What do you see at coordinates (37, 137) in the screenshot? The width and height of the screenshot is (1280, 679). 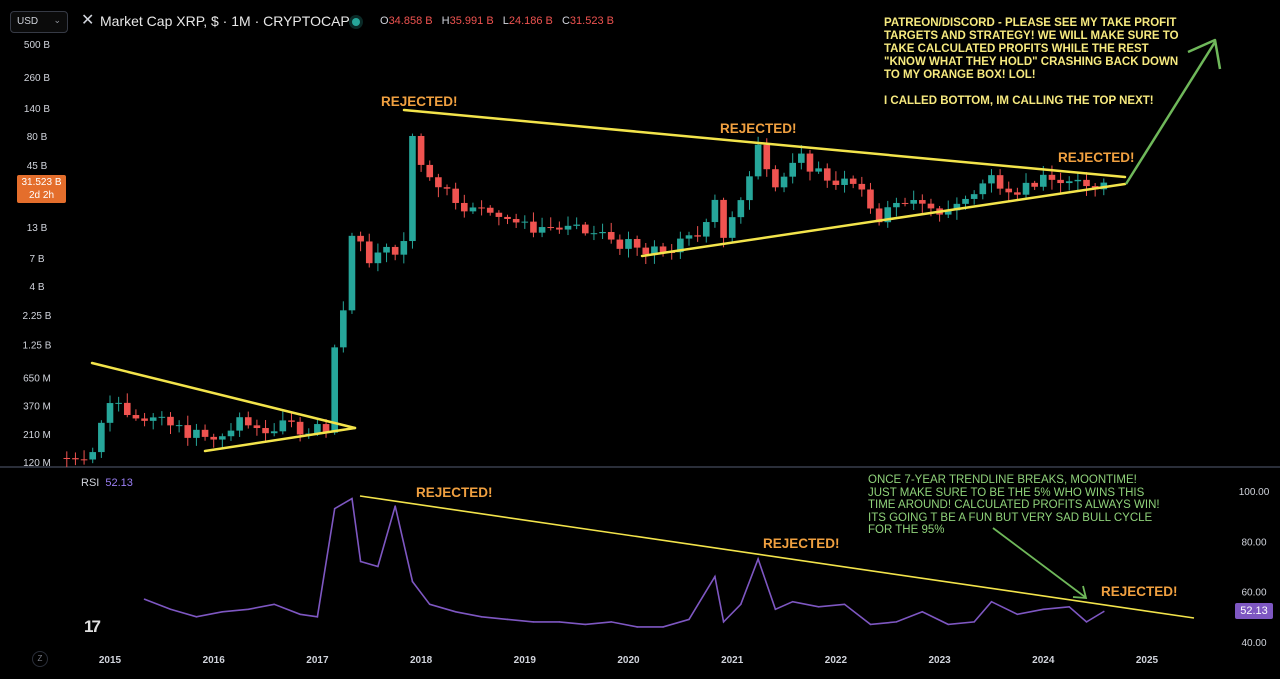 I see `price-axis-tick: 80 B` at bounding box center [37, 137].